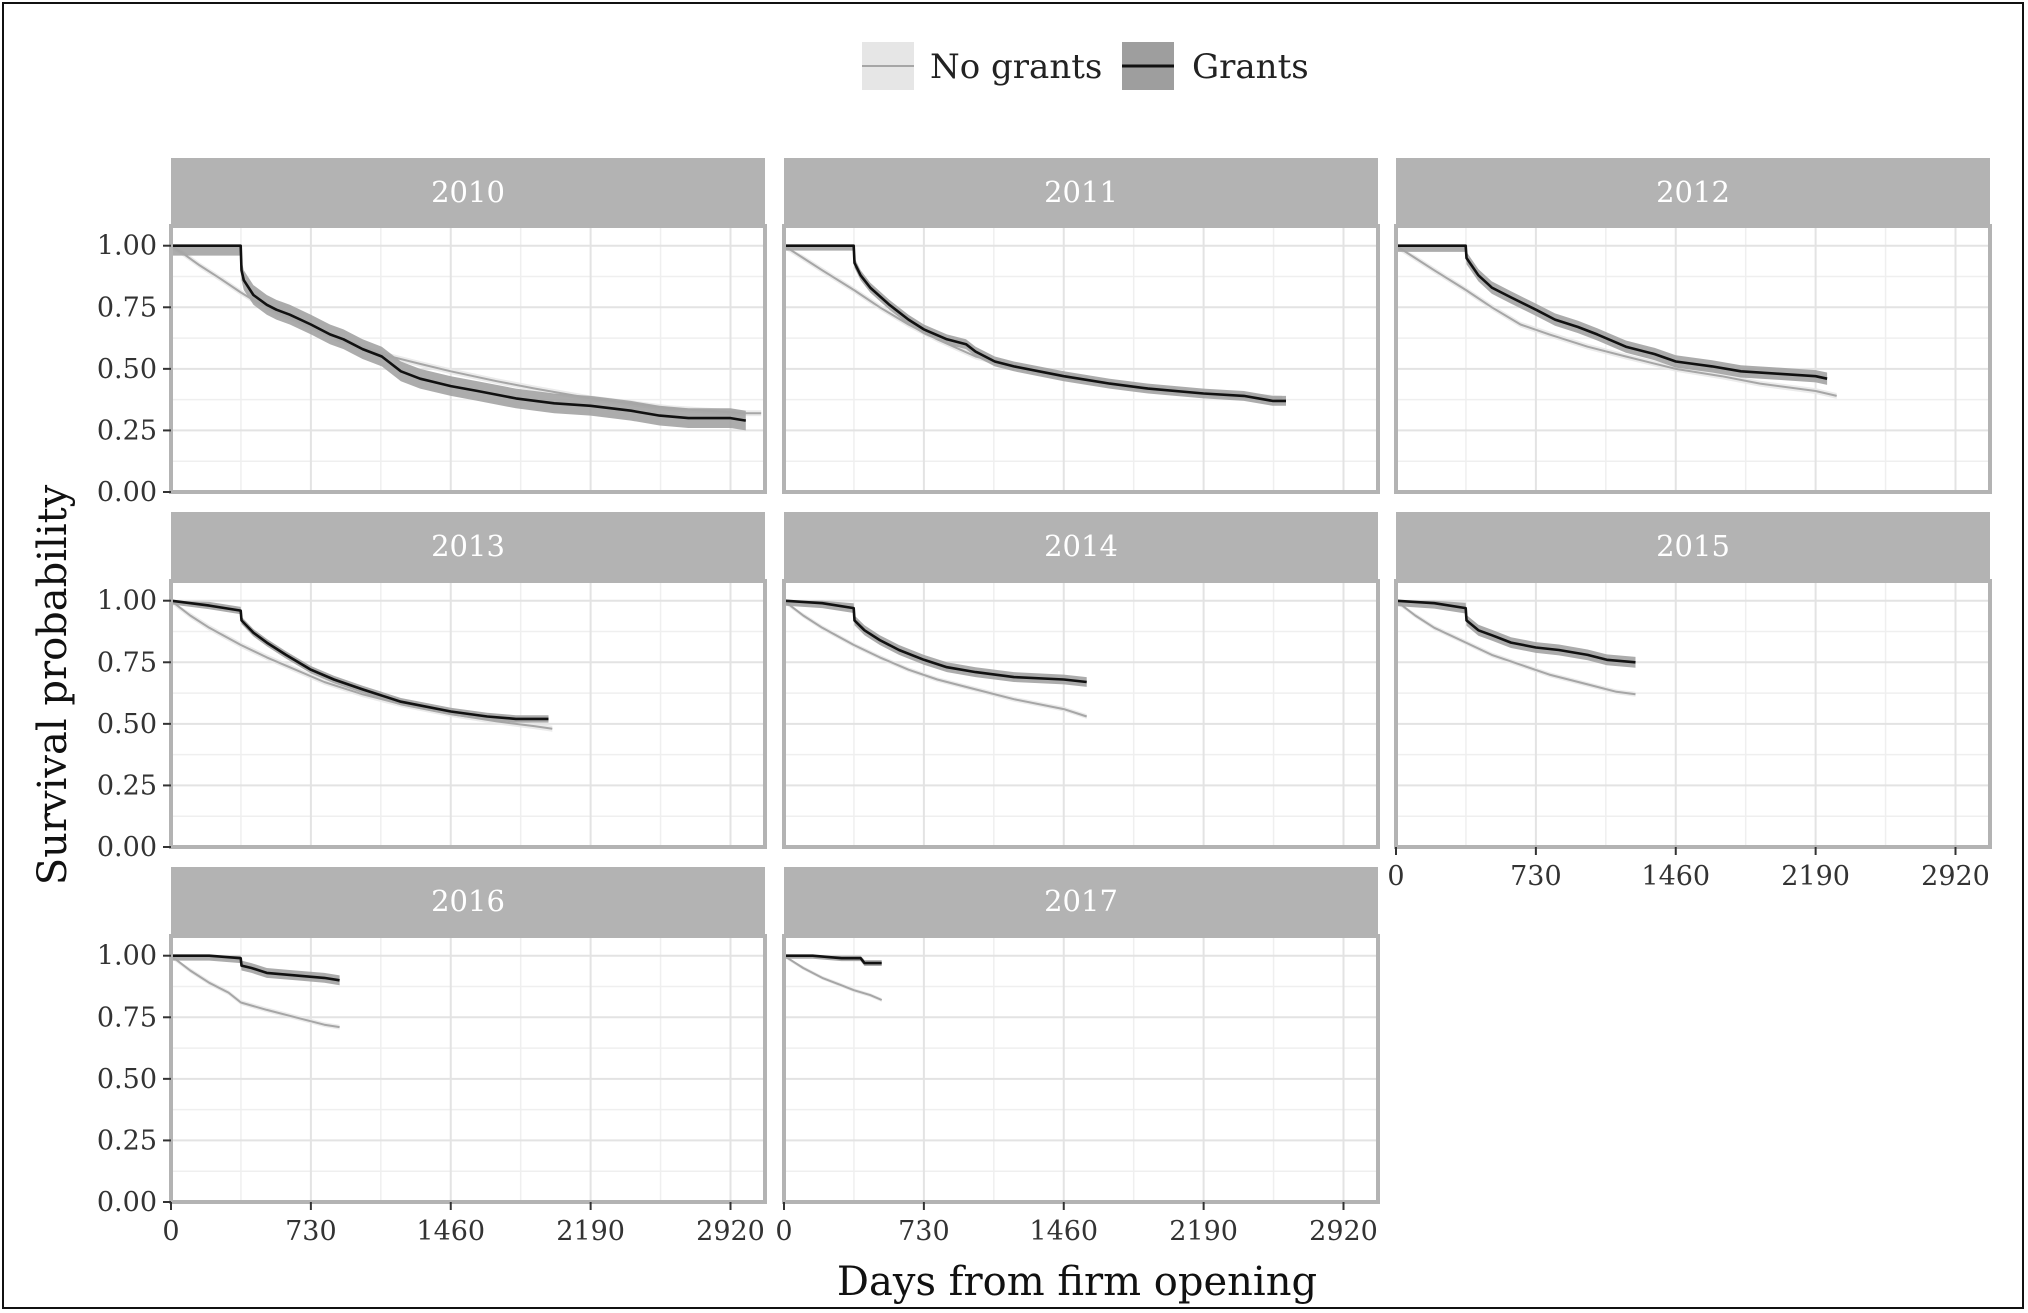 The height and width of the screenshot is (1313, 2028). I want to click on facet-panel-2010: 2010 0.00 0.25 0.50 0.75 1.00, so click(432, 333).